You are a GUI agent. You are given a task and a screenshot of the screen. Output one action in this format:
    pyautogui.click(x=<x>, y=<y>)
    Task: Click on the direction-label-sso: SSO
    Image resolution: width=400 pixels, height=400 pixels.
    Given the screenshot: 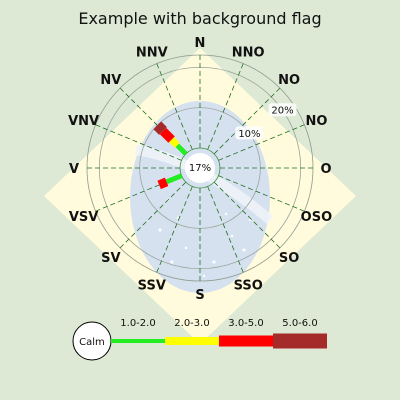 What is the action you would take?
    pyautogui.click(x=248, y=285)
    